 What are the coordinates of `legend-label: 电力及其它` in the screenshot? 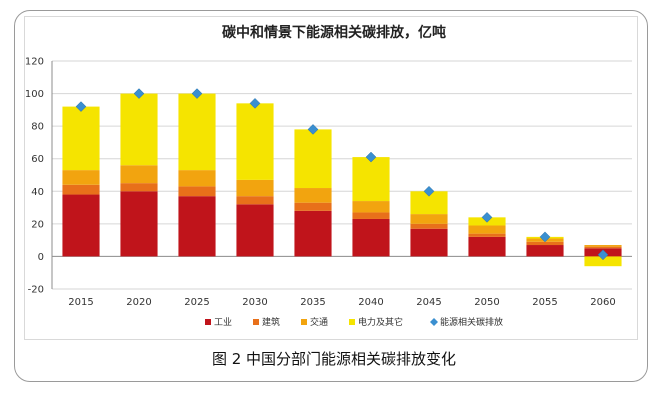 It's located at (380, 322).